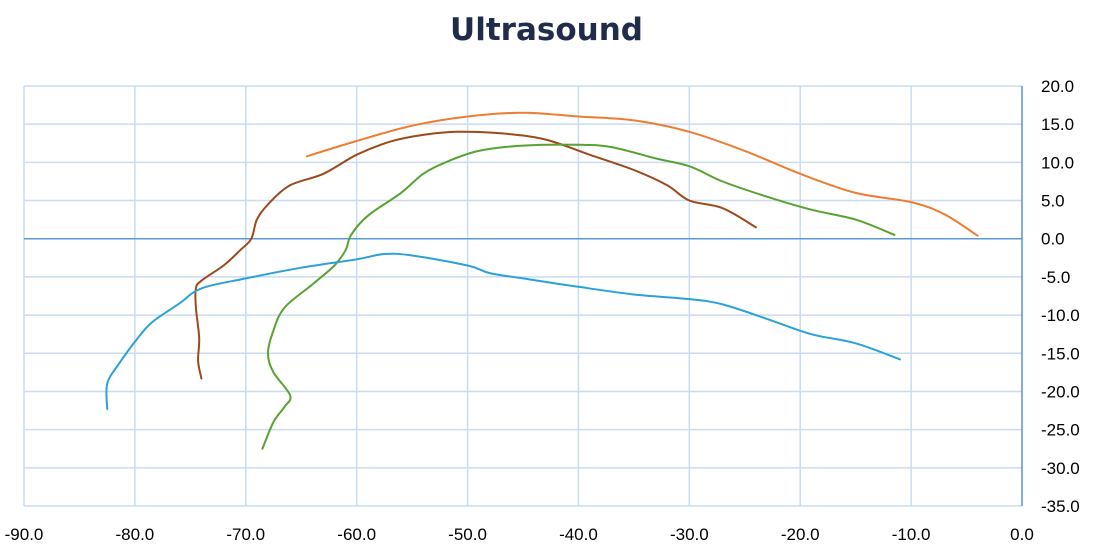 The image size is (1093, 550). Describe the element at coordinates (1053, 201) in the screenshot. I see `y-tick-label: 5.0` at that location.